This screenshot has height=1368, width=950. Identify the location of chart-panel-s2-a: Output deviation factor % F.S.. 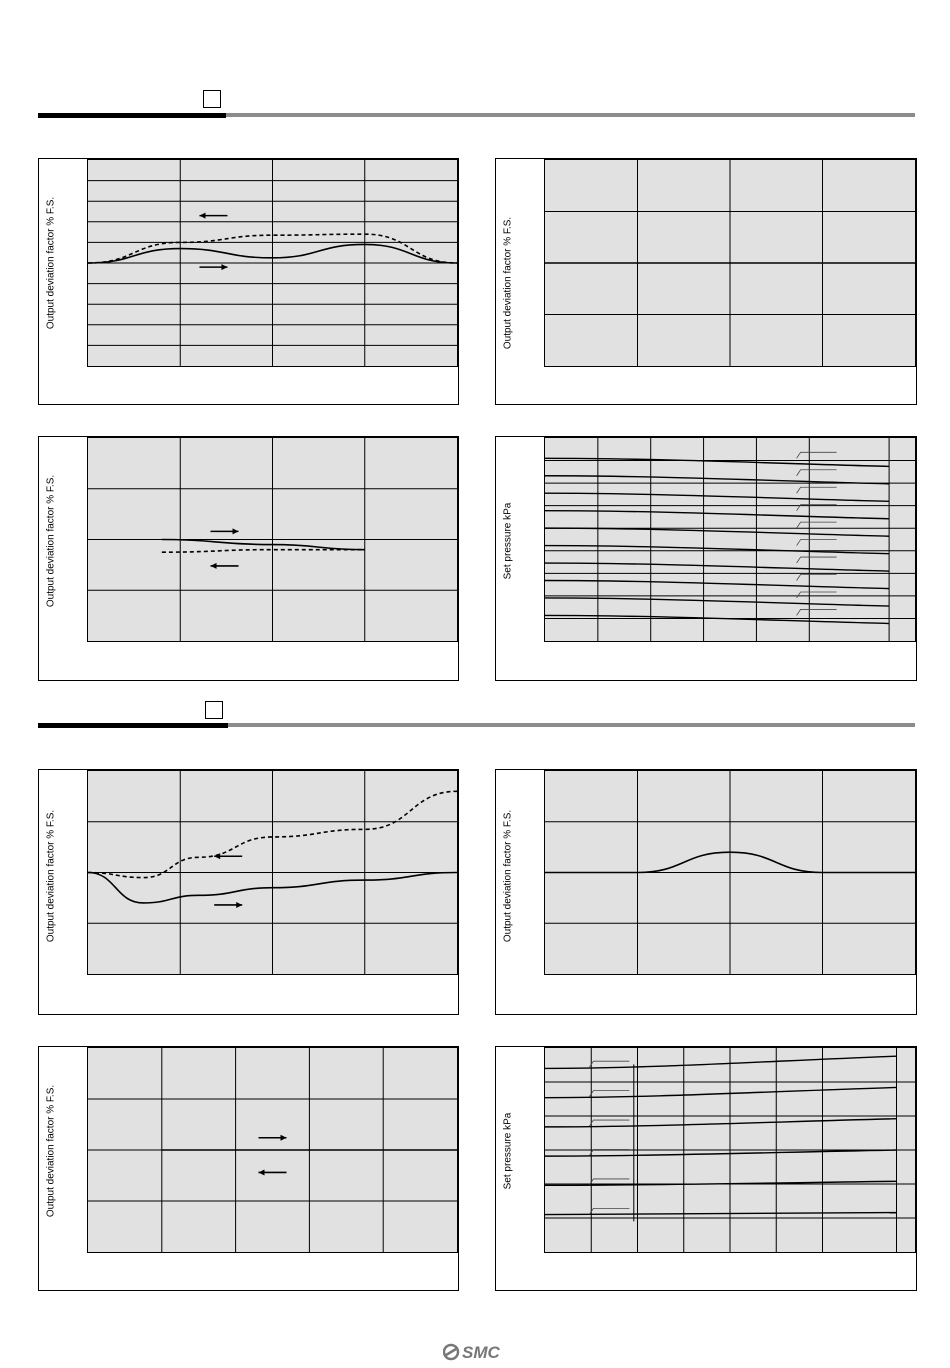
(248, 892).